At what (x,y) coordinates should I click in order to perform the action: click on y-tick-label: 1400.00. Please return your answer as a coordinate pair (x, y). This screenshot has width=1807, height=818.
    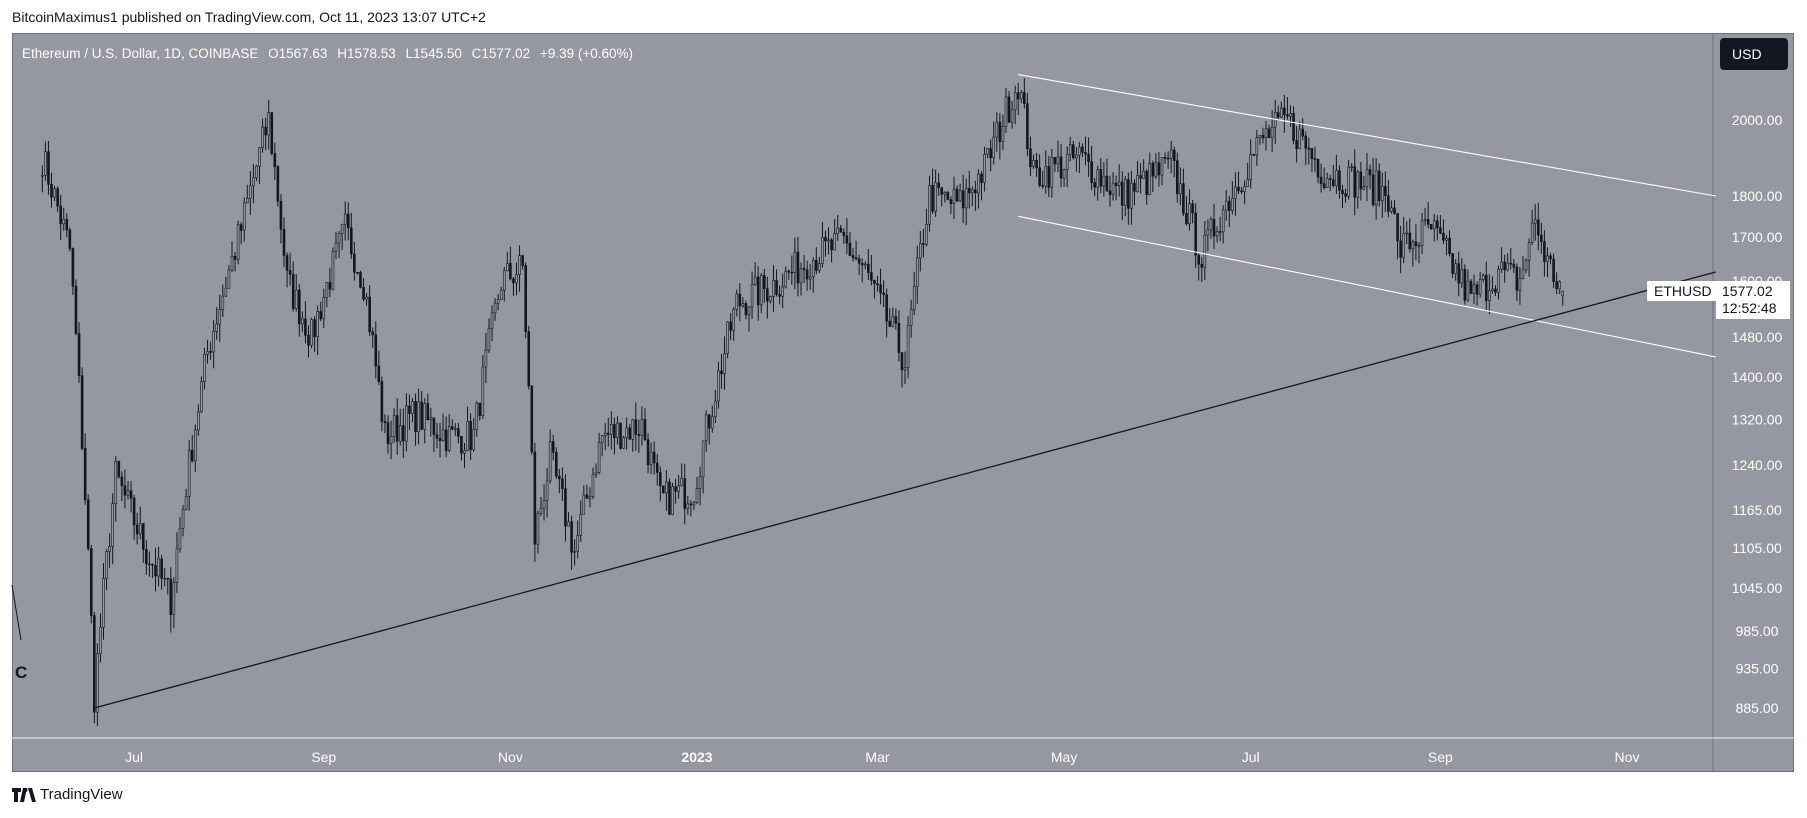
    Looking at the image, I should click on (1757, 377).